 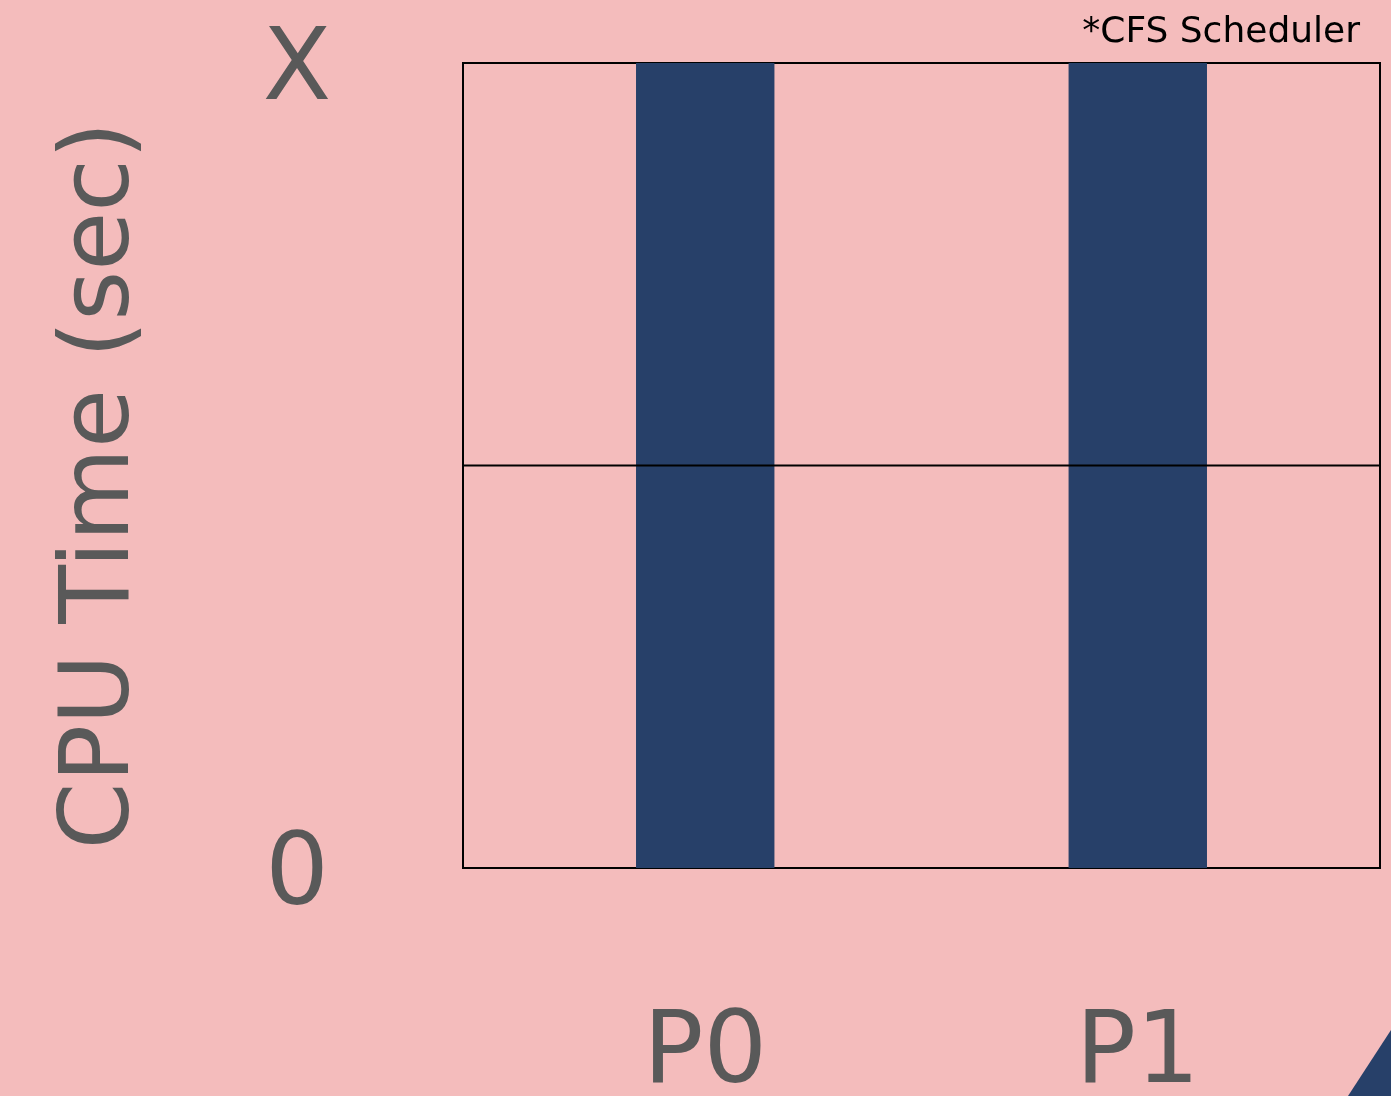 What do you see at coordinates (95, 485) in the screenshot?
I see `y-axis-title: CPU Time (sec)` at bounding box center [95, 485].